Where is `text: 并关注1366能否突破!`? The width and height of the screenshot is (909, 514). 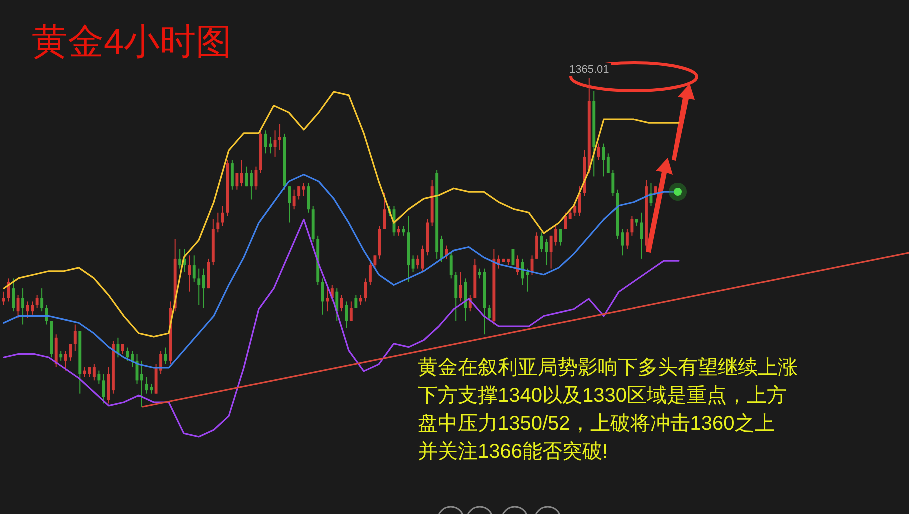 text: 并关注1366能否突破! is located at coordinates (513, 452).